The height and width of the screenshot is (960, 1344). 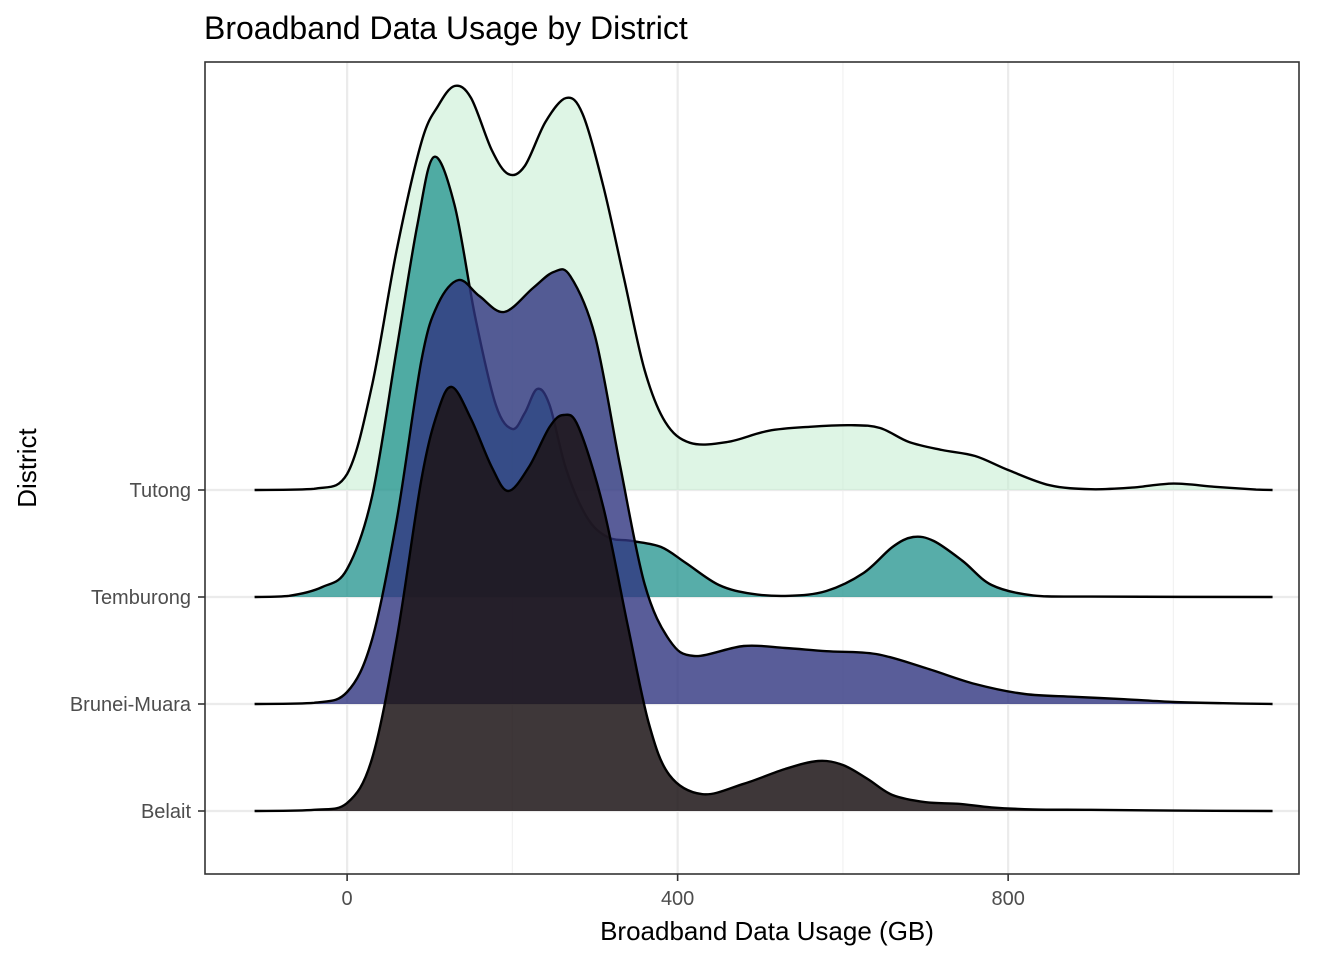 I want to click on y-tick-label: Brunei-Muara, so click(x=131, y=705).